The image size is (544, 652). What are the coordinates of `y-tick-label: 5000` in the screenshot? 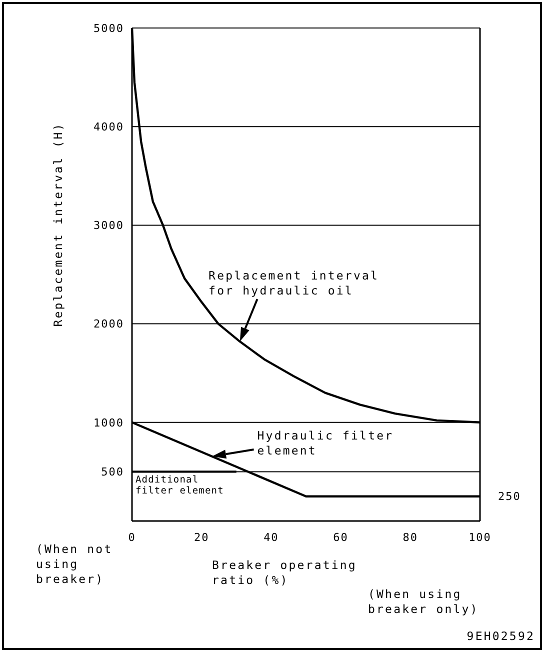 It's located at (109, 28).